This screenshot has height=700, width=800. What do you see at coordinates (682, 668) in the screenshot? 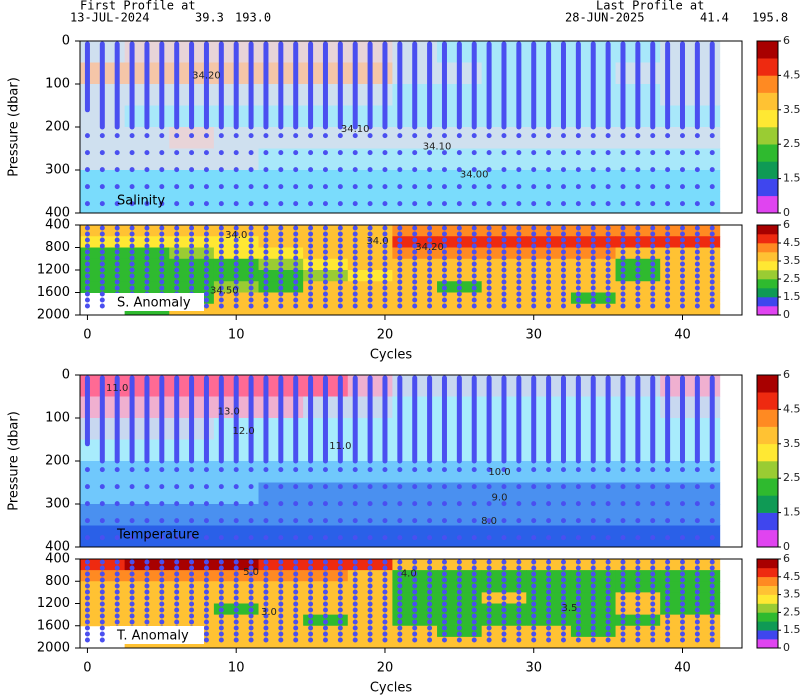
I see `x-tick-label: 40` at bounding box center [682, 668].